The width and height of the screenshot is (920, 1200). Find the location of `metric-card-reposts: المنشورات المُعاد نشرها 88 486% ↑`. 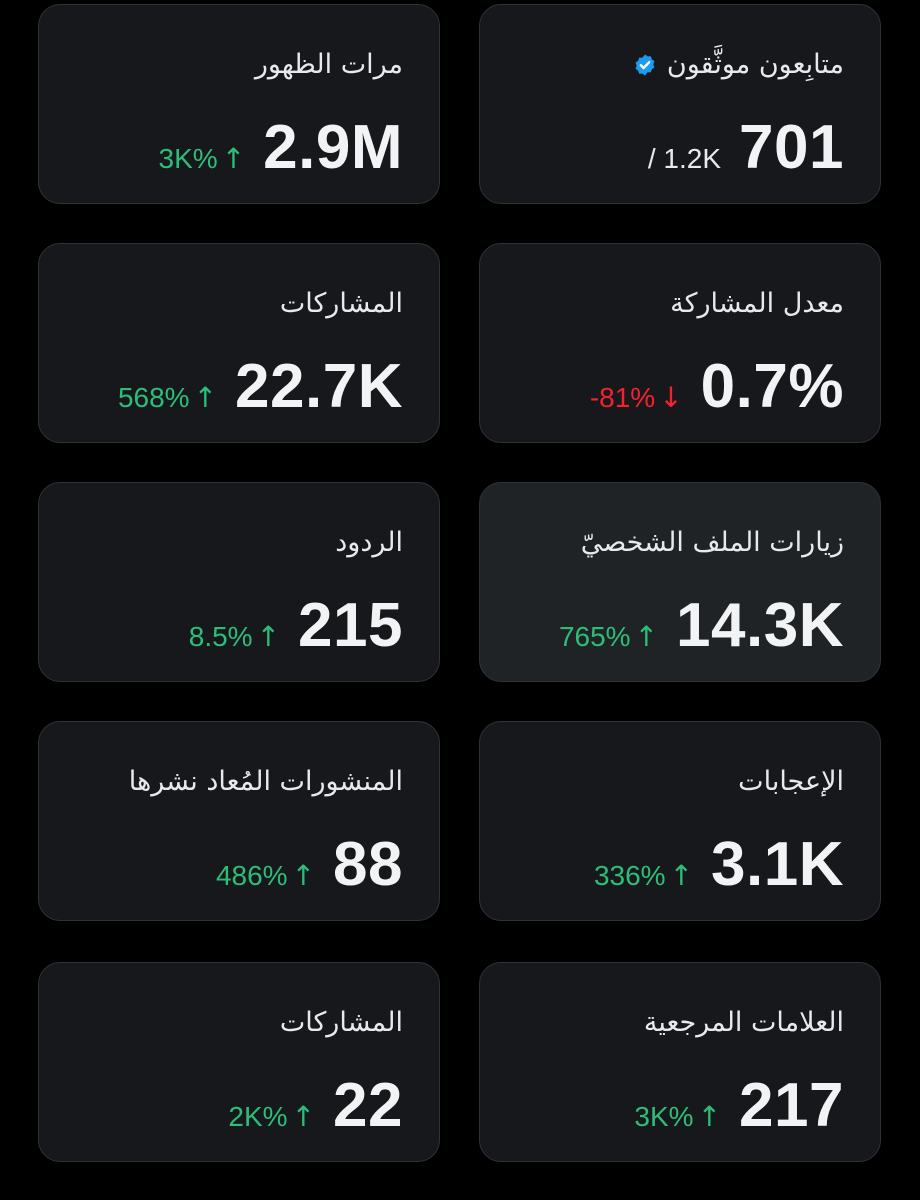

metric-card-reposts: المنشورات المُعاد نشرها 88 486% ↑ is located at coordinates (239, 821).